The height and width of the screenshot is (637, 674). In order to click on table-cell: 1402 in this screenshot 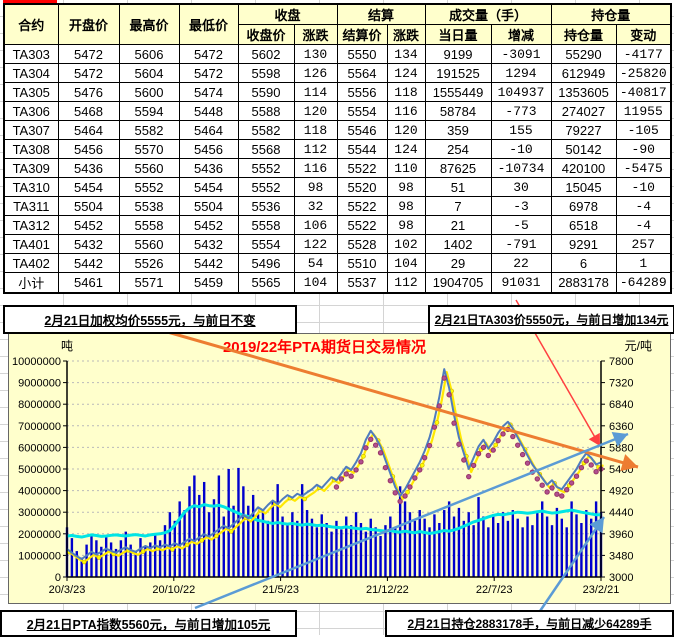, I will do `click(458, 244)`.